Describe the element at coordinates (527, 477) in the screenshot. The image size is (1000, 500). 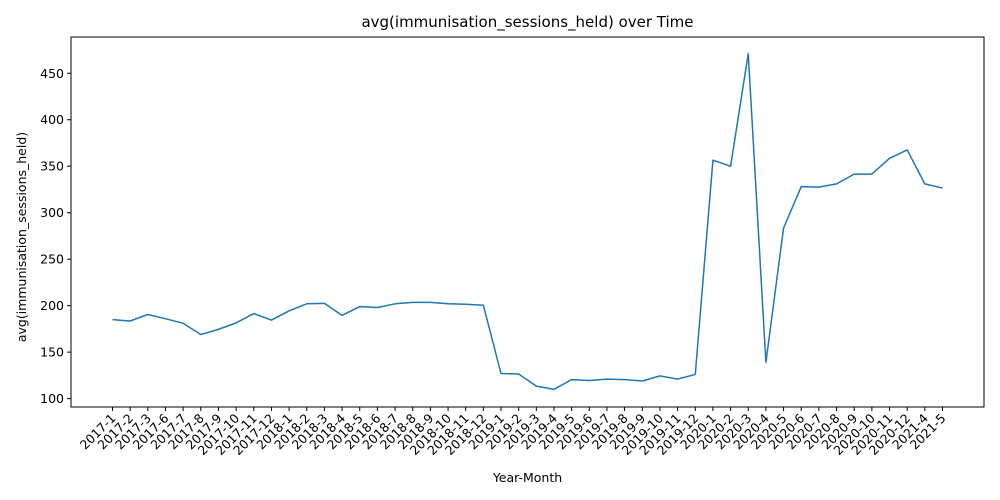
I see `x-axis-label: Year-Month` at that location.